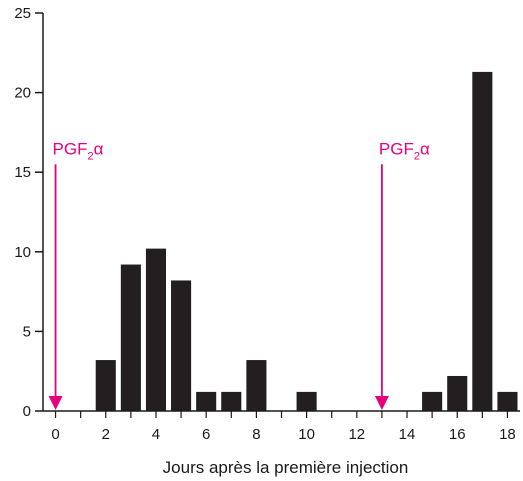  Describe the element at coordinates (27, 411) in the screenshot. I see `y-tick-label: 0` at that location.